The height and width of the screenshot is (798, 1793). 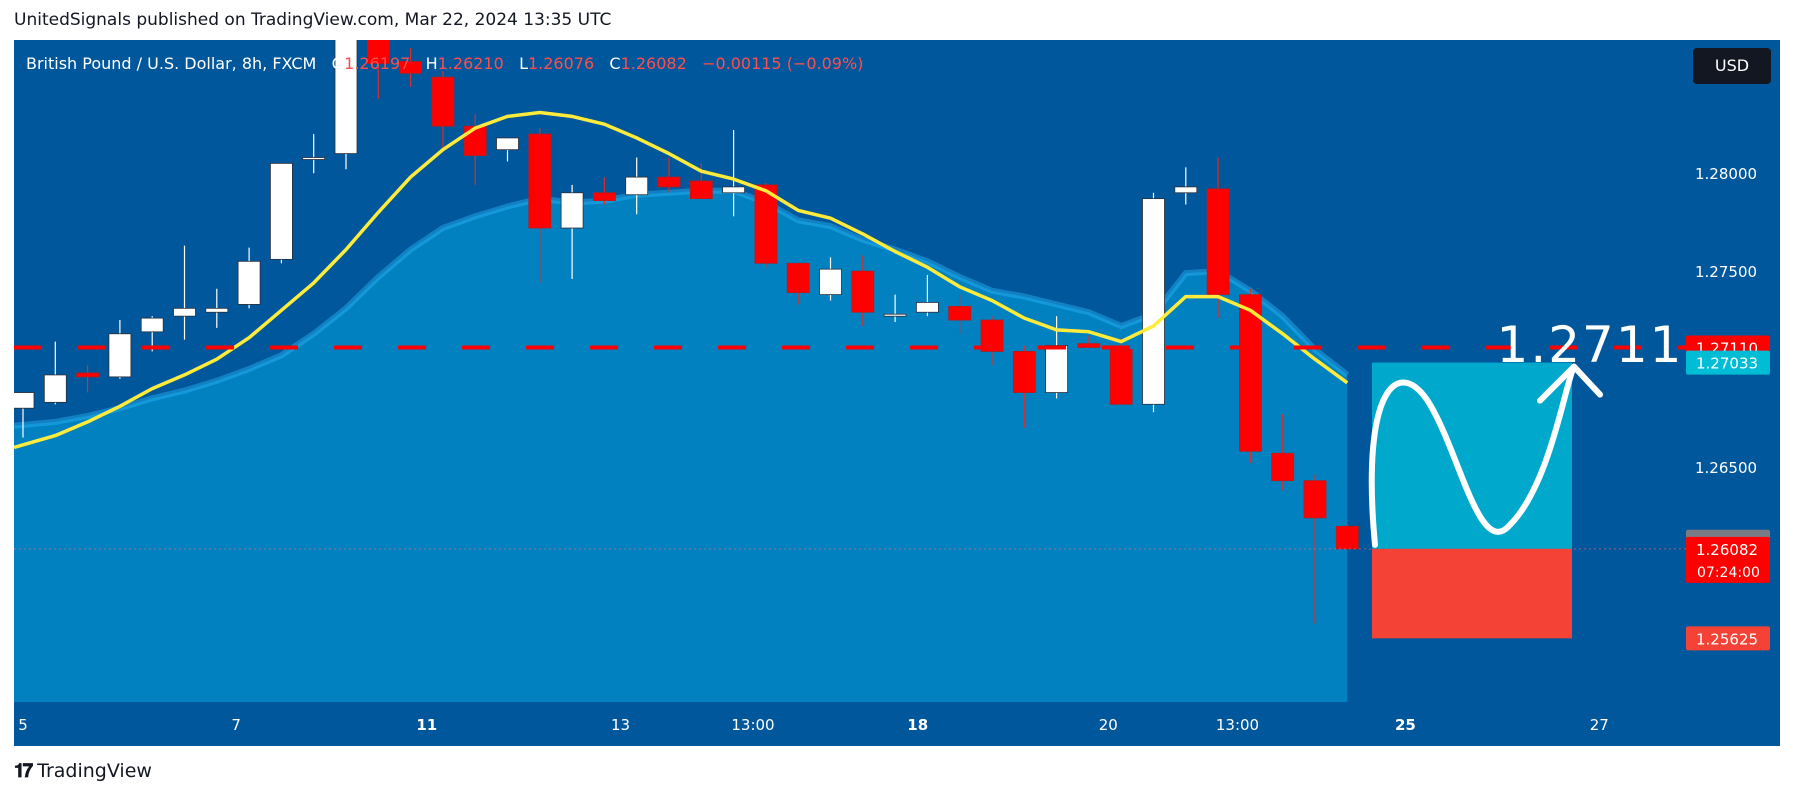 I want to click on open-value: 1.26197, so click(x=377, y=63).